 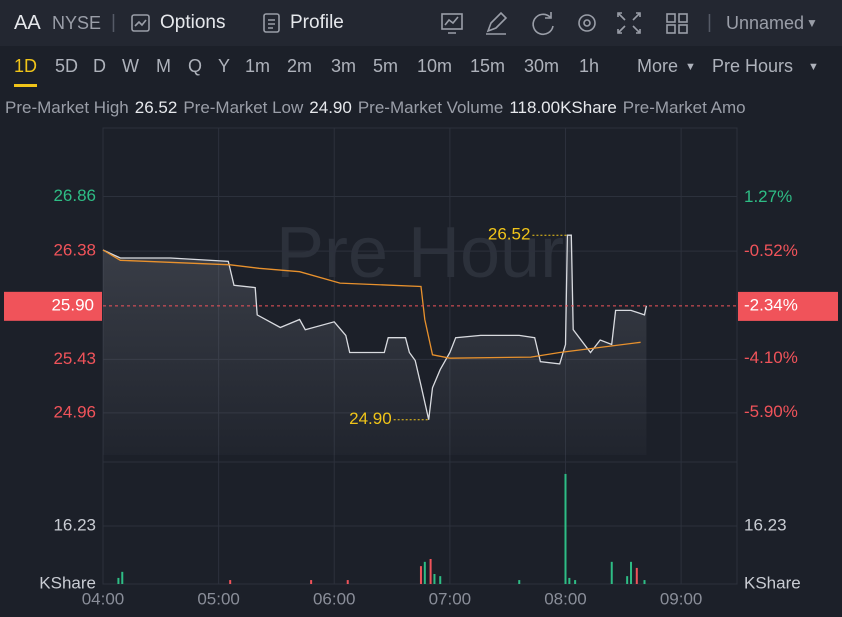 What do you see at coordinates (67, 107) in the screenshot?
I see `stat-label: Pre-Market High` at bounding box center [67, 107].